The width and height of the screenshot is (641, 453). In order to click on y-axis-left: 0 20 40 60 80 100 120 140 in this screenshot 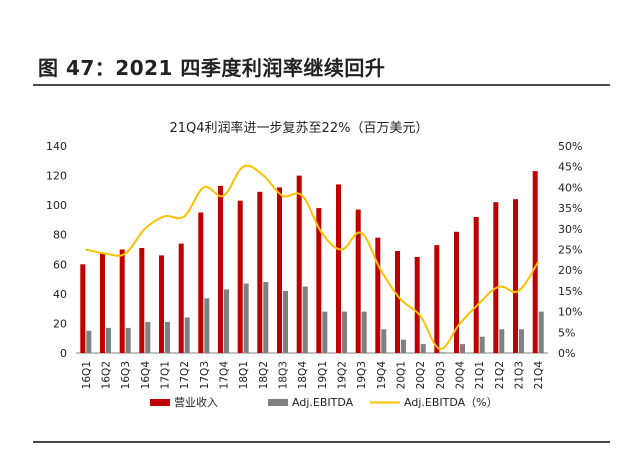, I will do `click(56, 250)`.